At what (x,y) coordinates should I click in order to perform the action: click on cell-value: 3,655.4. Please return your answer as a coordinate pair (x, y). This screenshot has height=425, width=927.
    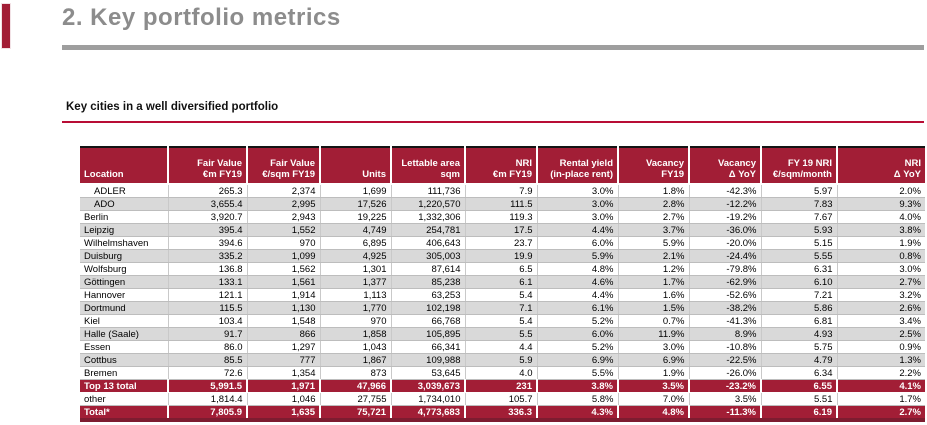
    Looking at the image, I should click on (208, 204).